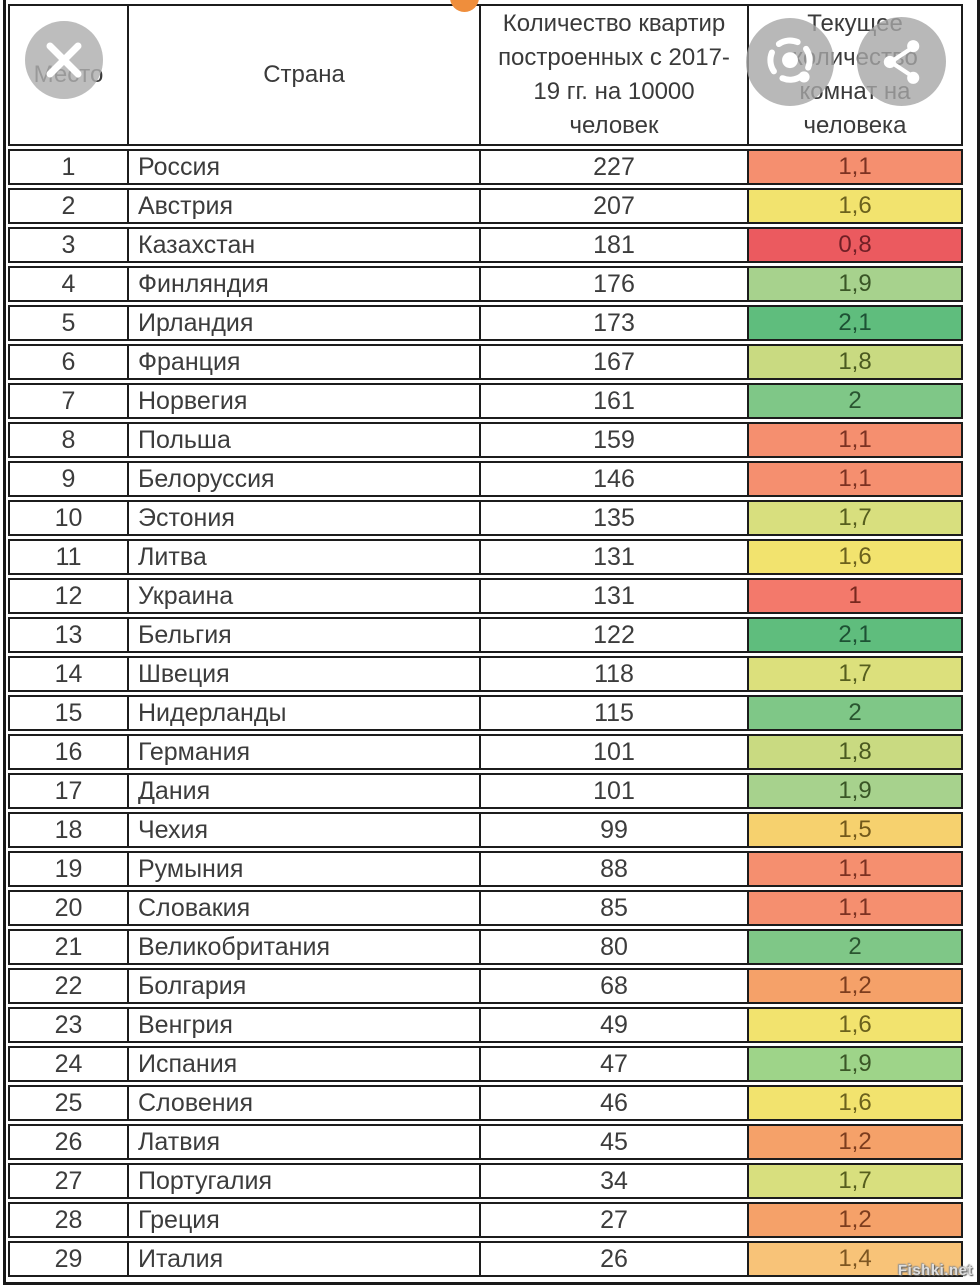 The height and width of the screenshot is (1285, 980). Describe the element at coordinates (615, 1142) in the screenshot. I see `apartments-cell: 45` at that location.